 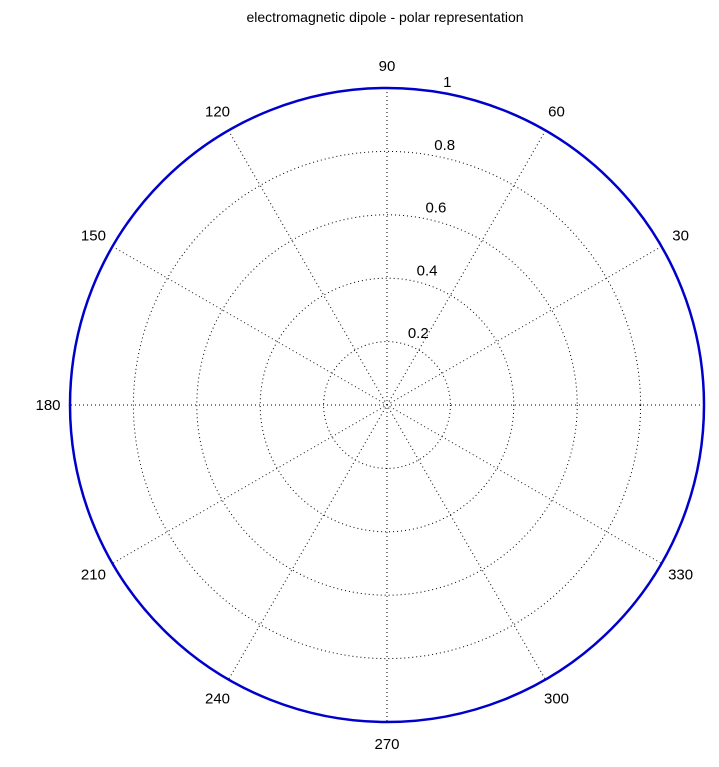 I want to click on grid-circle, so click(x=387, y=405).